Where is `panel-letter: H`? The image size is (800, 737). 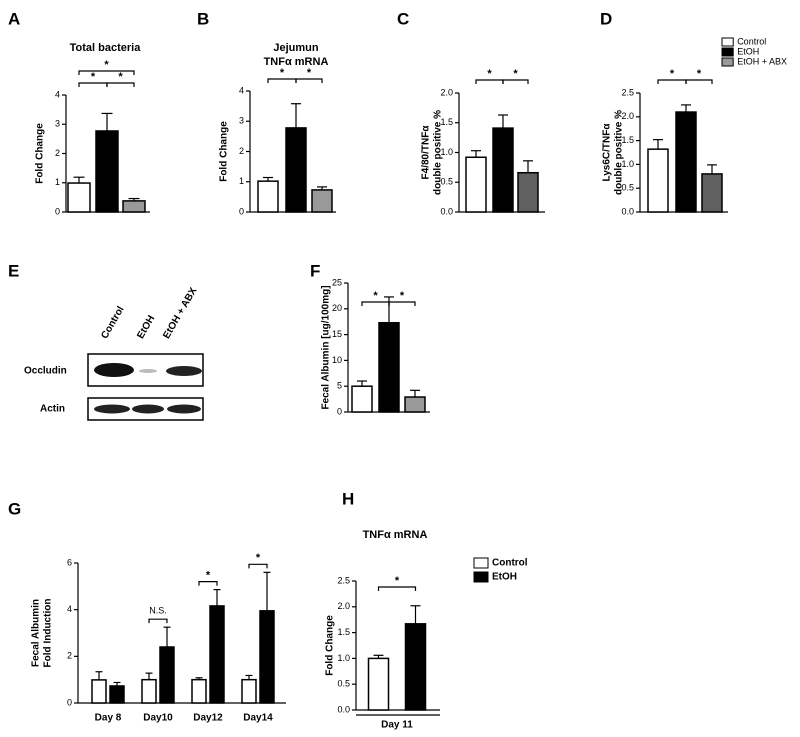 panel-letter: H is located at coordinates (348, 498).